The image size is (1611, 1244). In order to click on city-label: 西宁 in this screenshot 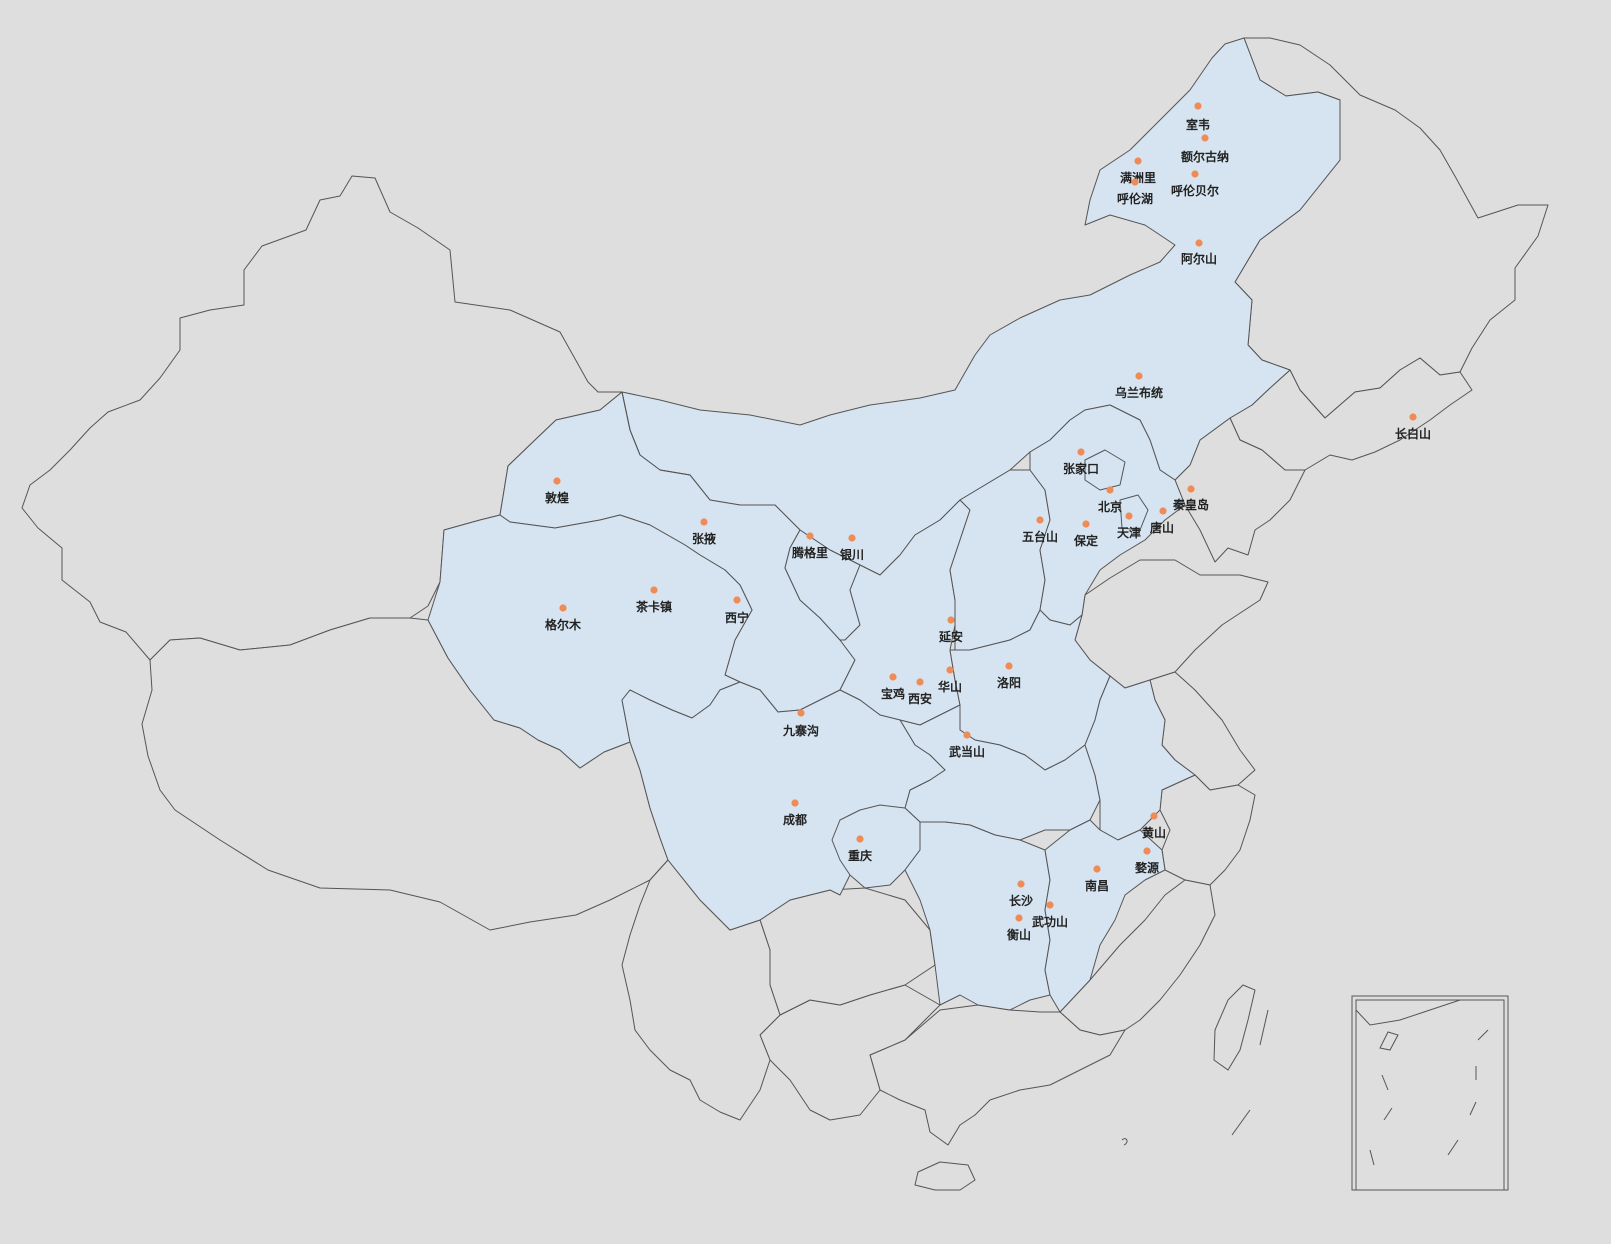, I will do `click(737, 617)`.